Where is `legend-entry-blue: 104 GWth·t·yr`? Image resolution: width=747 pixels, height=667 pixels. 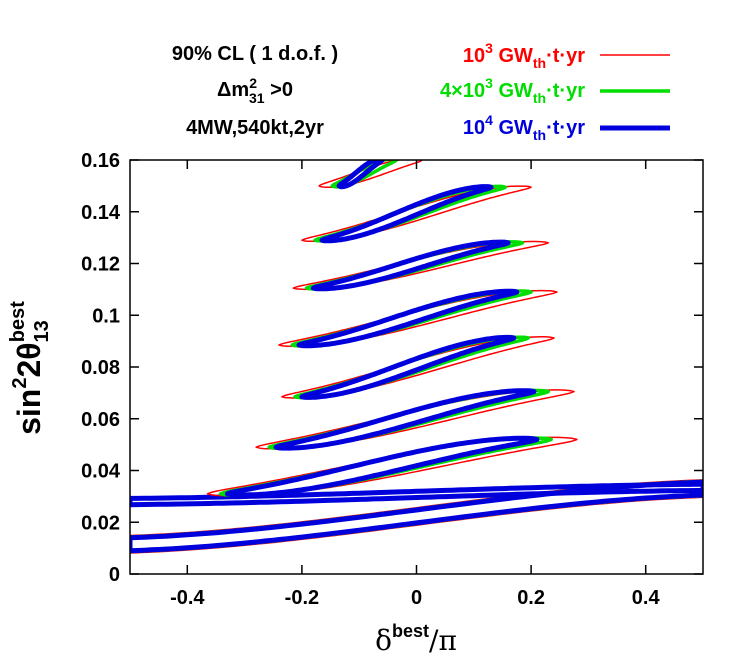
legend-entry-blue: 104 GWth·t·yr is located at coordinates (566, 127).